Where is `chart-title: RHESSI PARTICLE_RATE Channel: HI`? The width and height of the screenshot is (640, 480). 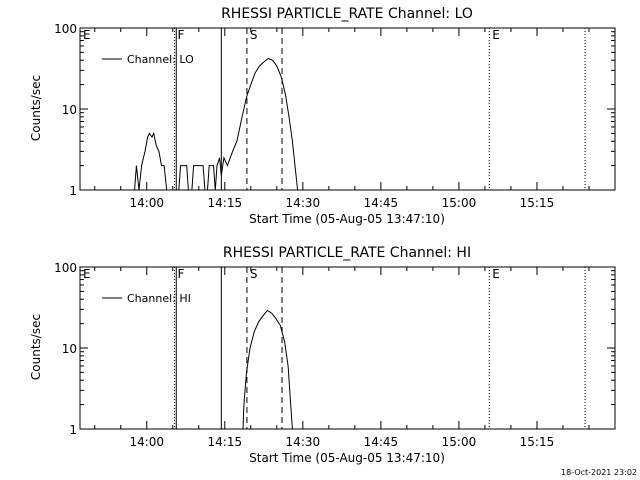
chart-title: RHESSI PARTICLE_RATE Channel: HI is located at coordinates (347, 253).